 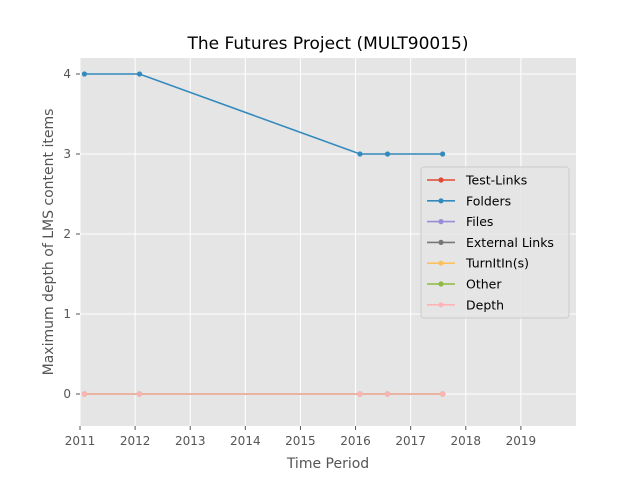 I want to click on x-tick-label: 2016, so click(x=355, y=441).